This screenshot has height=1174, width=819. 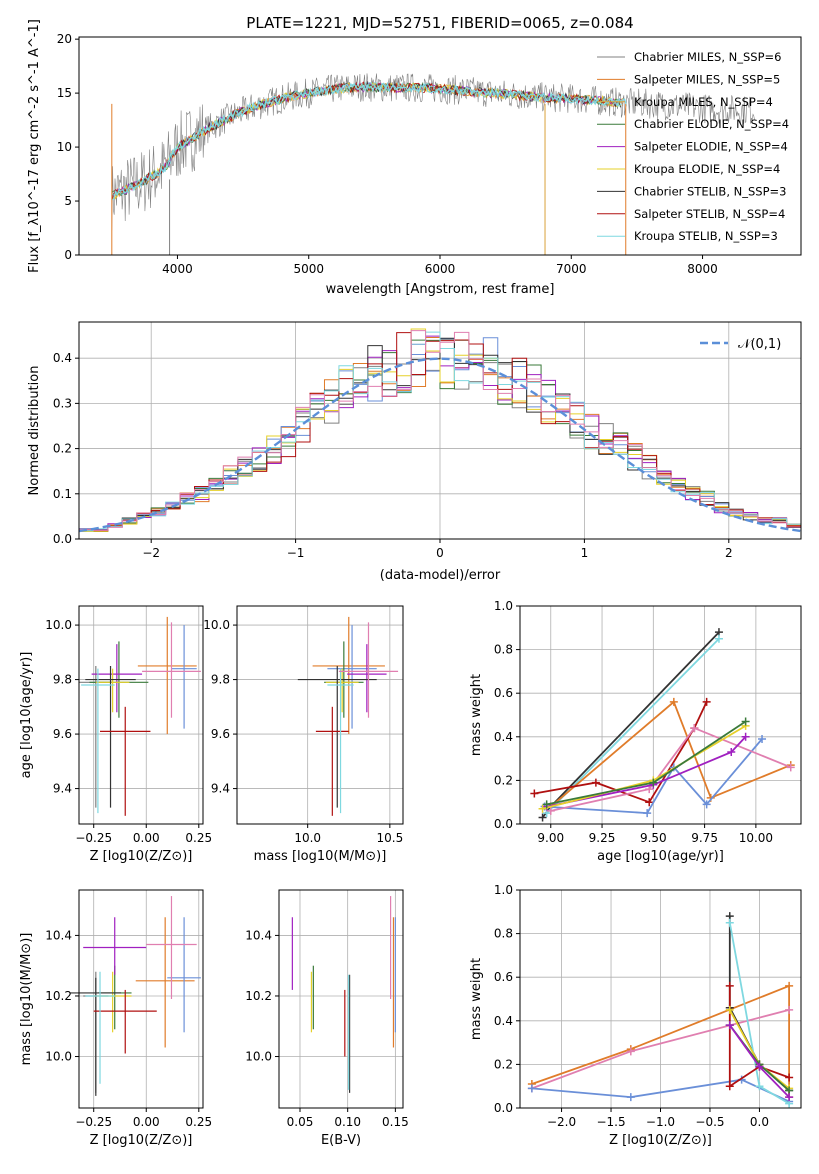 What do you see at coordinates (440, 269) in the screenshot?
I see `x-tick-label: 6000` at bounding box center [440, 269].